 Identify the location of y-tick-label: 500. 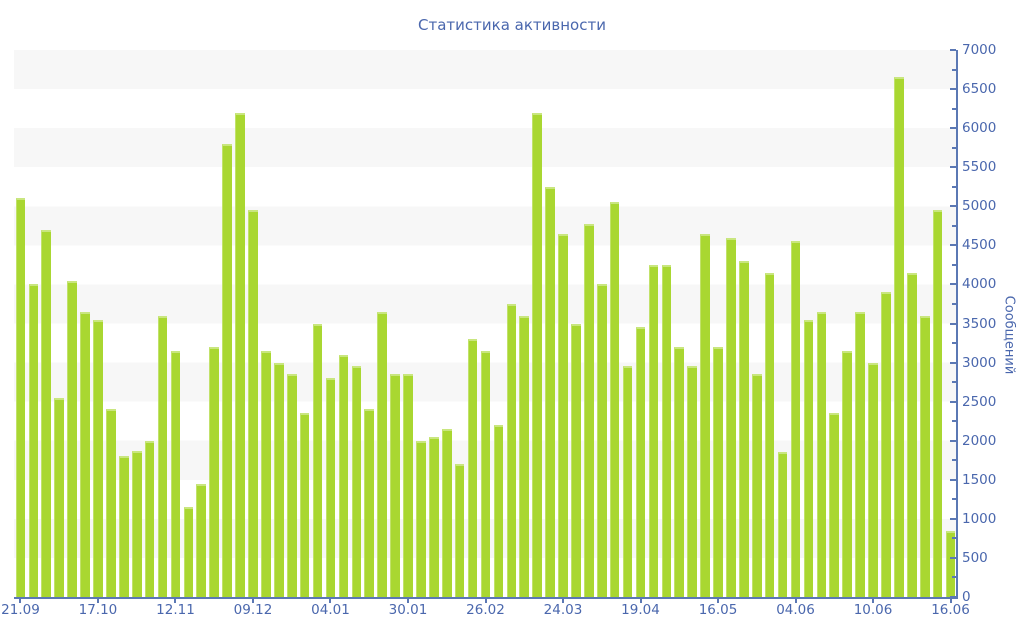
(975, 557).